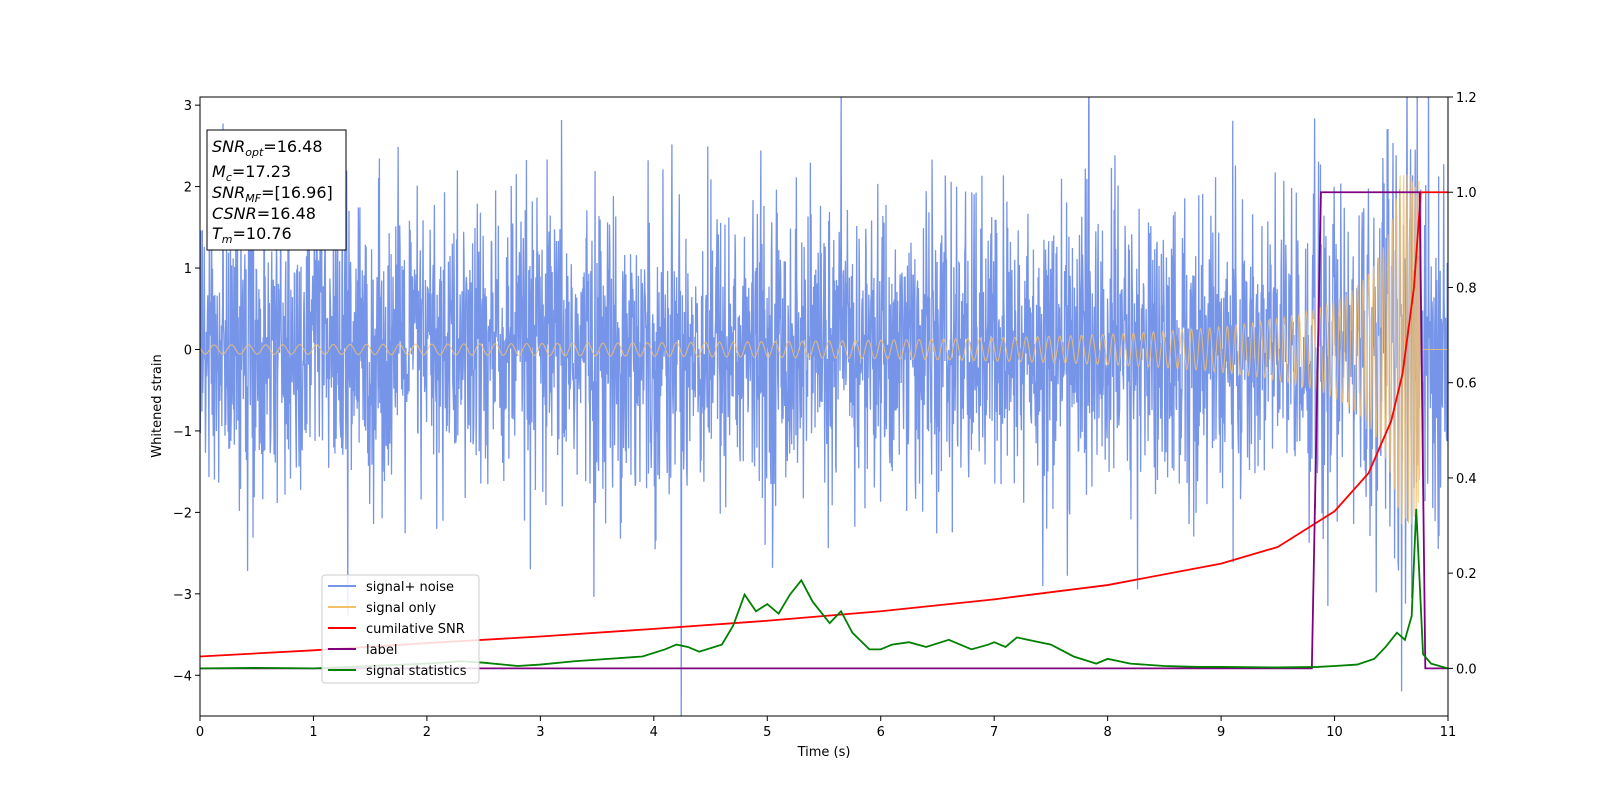  What do you see at coordinates (264, 213) in the screenshot?
I see `info-csnr: CSNR=16.48` at bounding box center [264, 213].